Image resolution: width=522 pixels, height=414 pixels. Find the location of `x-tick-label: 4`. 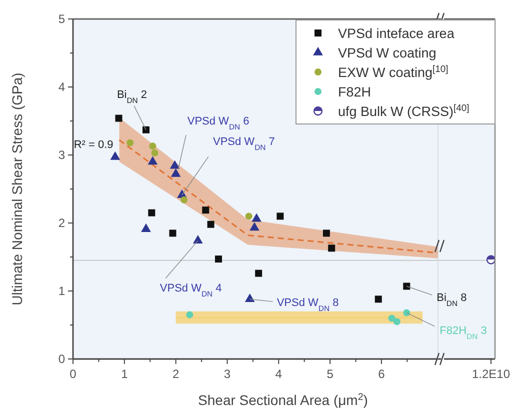

x-tick-label: 4 is located at coordinates (278, 374).